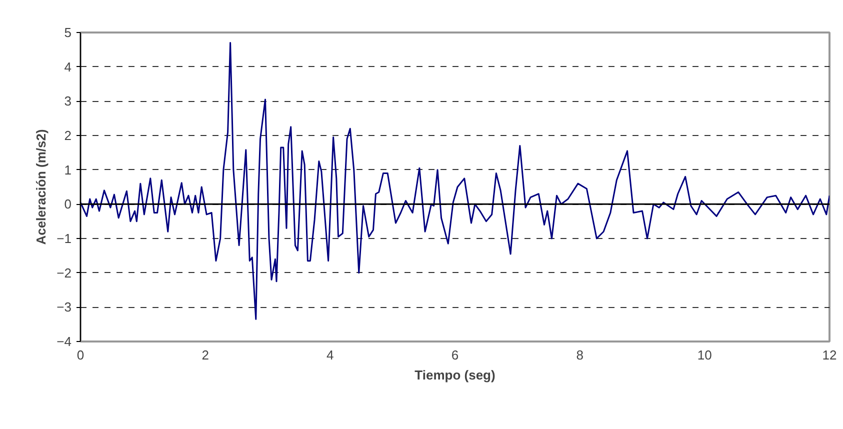 The image size is (843, 429). Describe the element at coordinates (68, 204) in the screenshot. I see `y-tick-label: 0` at that location.